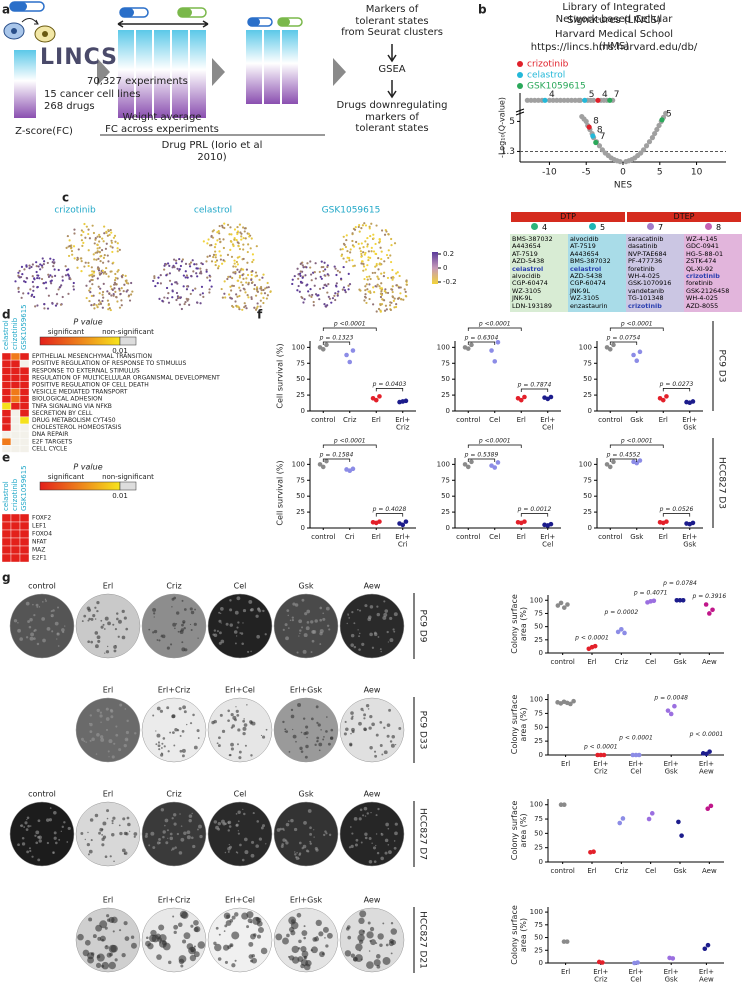 The height and width of the screenshot is (999, 744). What do you see at coordinates (530, 283) in the screenshot?
I see `drug-name: CGP-60474` at bounding box center [530, 283].